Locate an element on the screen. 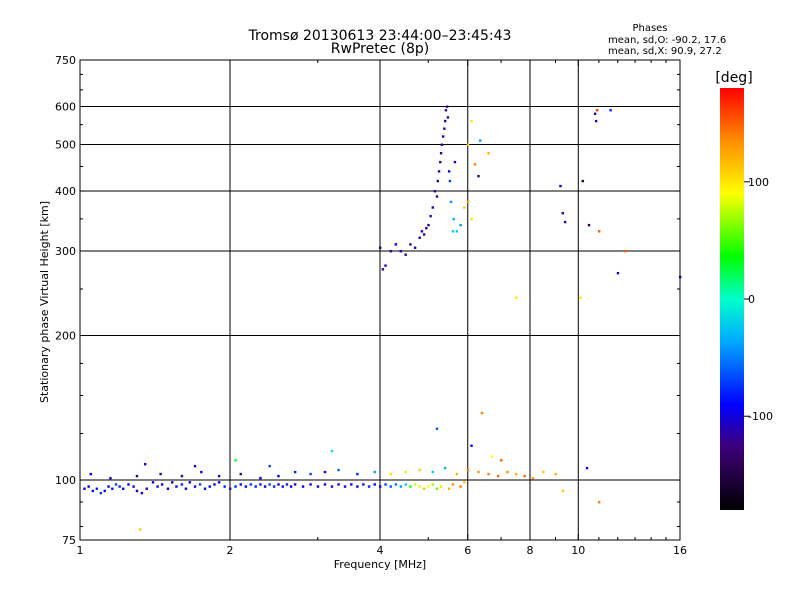  x-tick-label: 2 is located at coordinates (230, 550).